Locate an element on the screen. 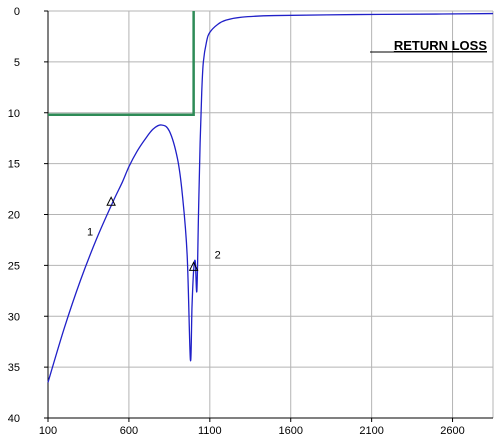 This screenshot has height=444, width=498. y-tick-label: 20 is located at coordinates (14, 216).